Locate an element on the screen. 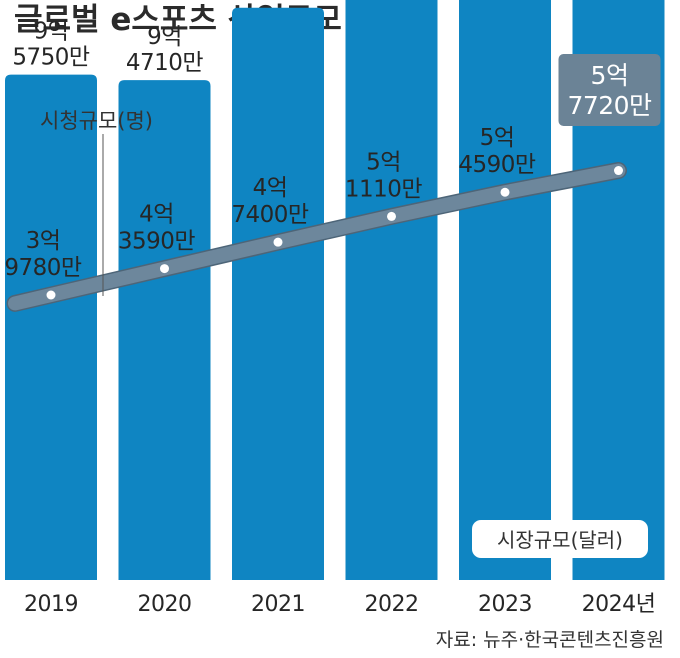  source-note: 자료: 뉴주·한국콘텐츠진흥원 is located at coordinates (550, 640).